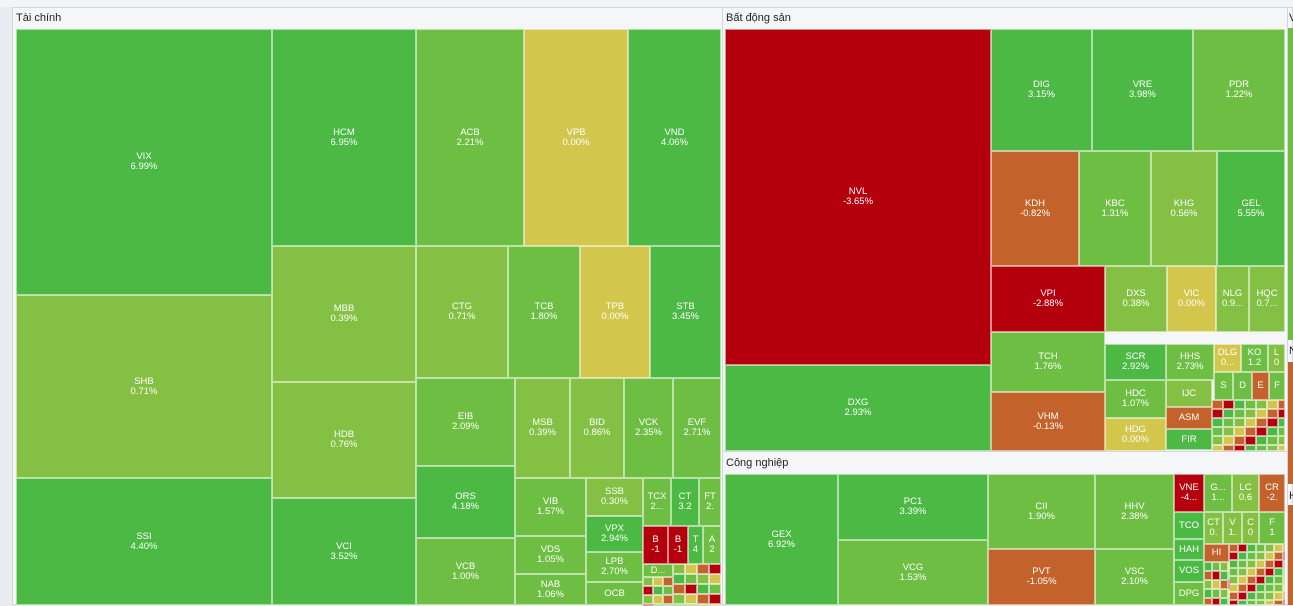 This screenshot has width=1293, height=606. What do you see at coordinates (550, 589) in the screenshot?
I see `tile-nab: NAB 1.06%` at bounding box center [550, 589].